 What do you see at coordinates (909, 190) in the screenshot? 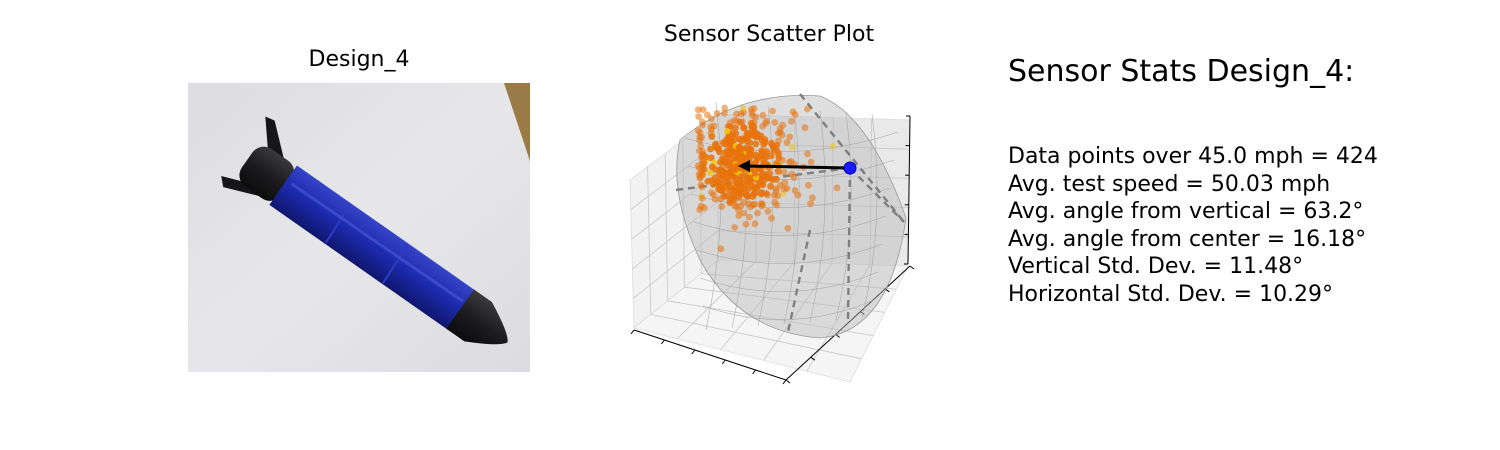
I see `z-axis-line` at bounding box center [909, 190].